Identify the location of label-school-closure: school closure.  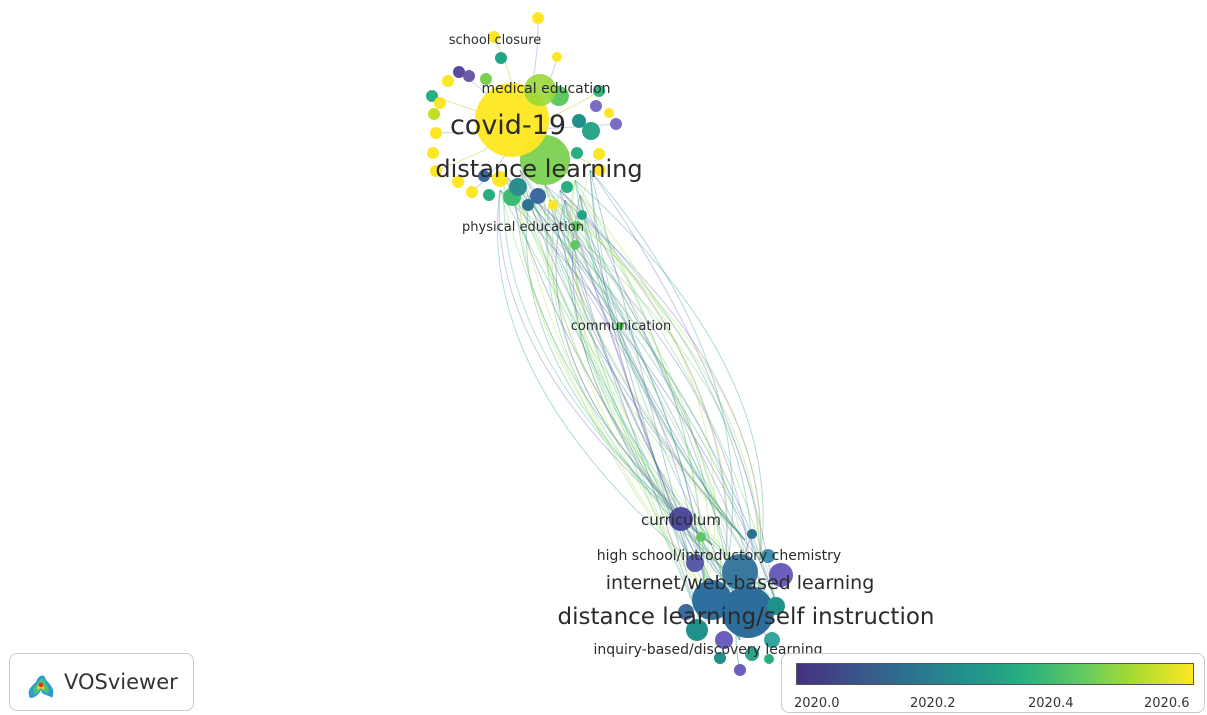
(495, 40).